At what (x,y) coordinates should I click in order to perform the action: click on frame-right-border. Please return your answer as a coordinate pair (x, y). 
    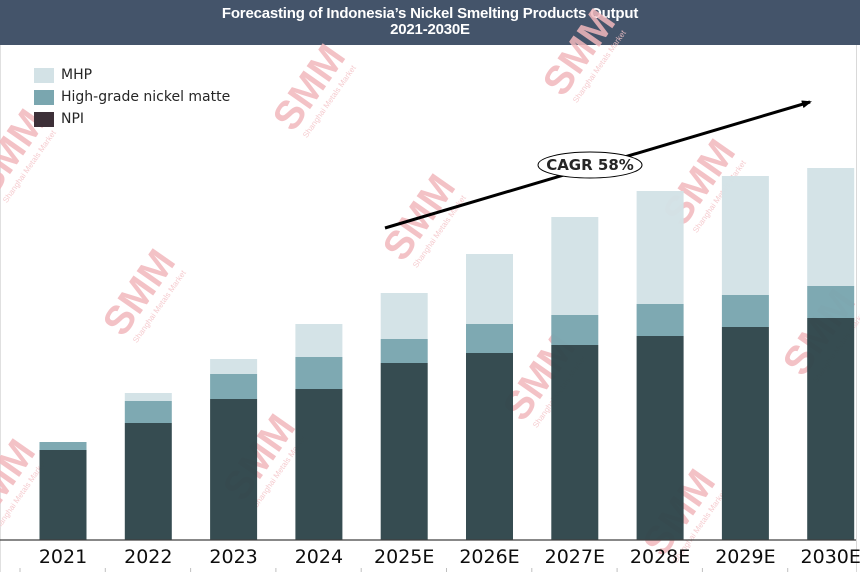
    Looking at the image, I should click on (856, 308).